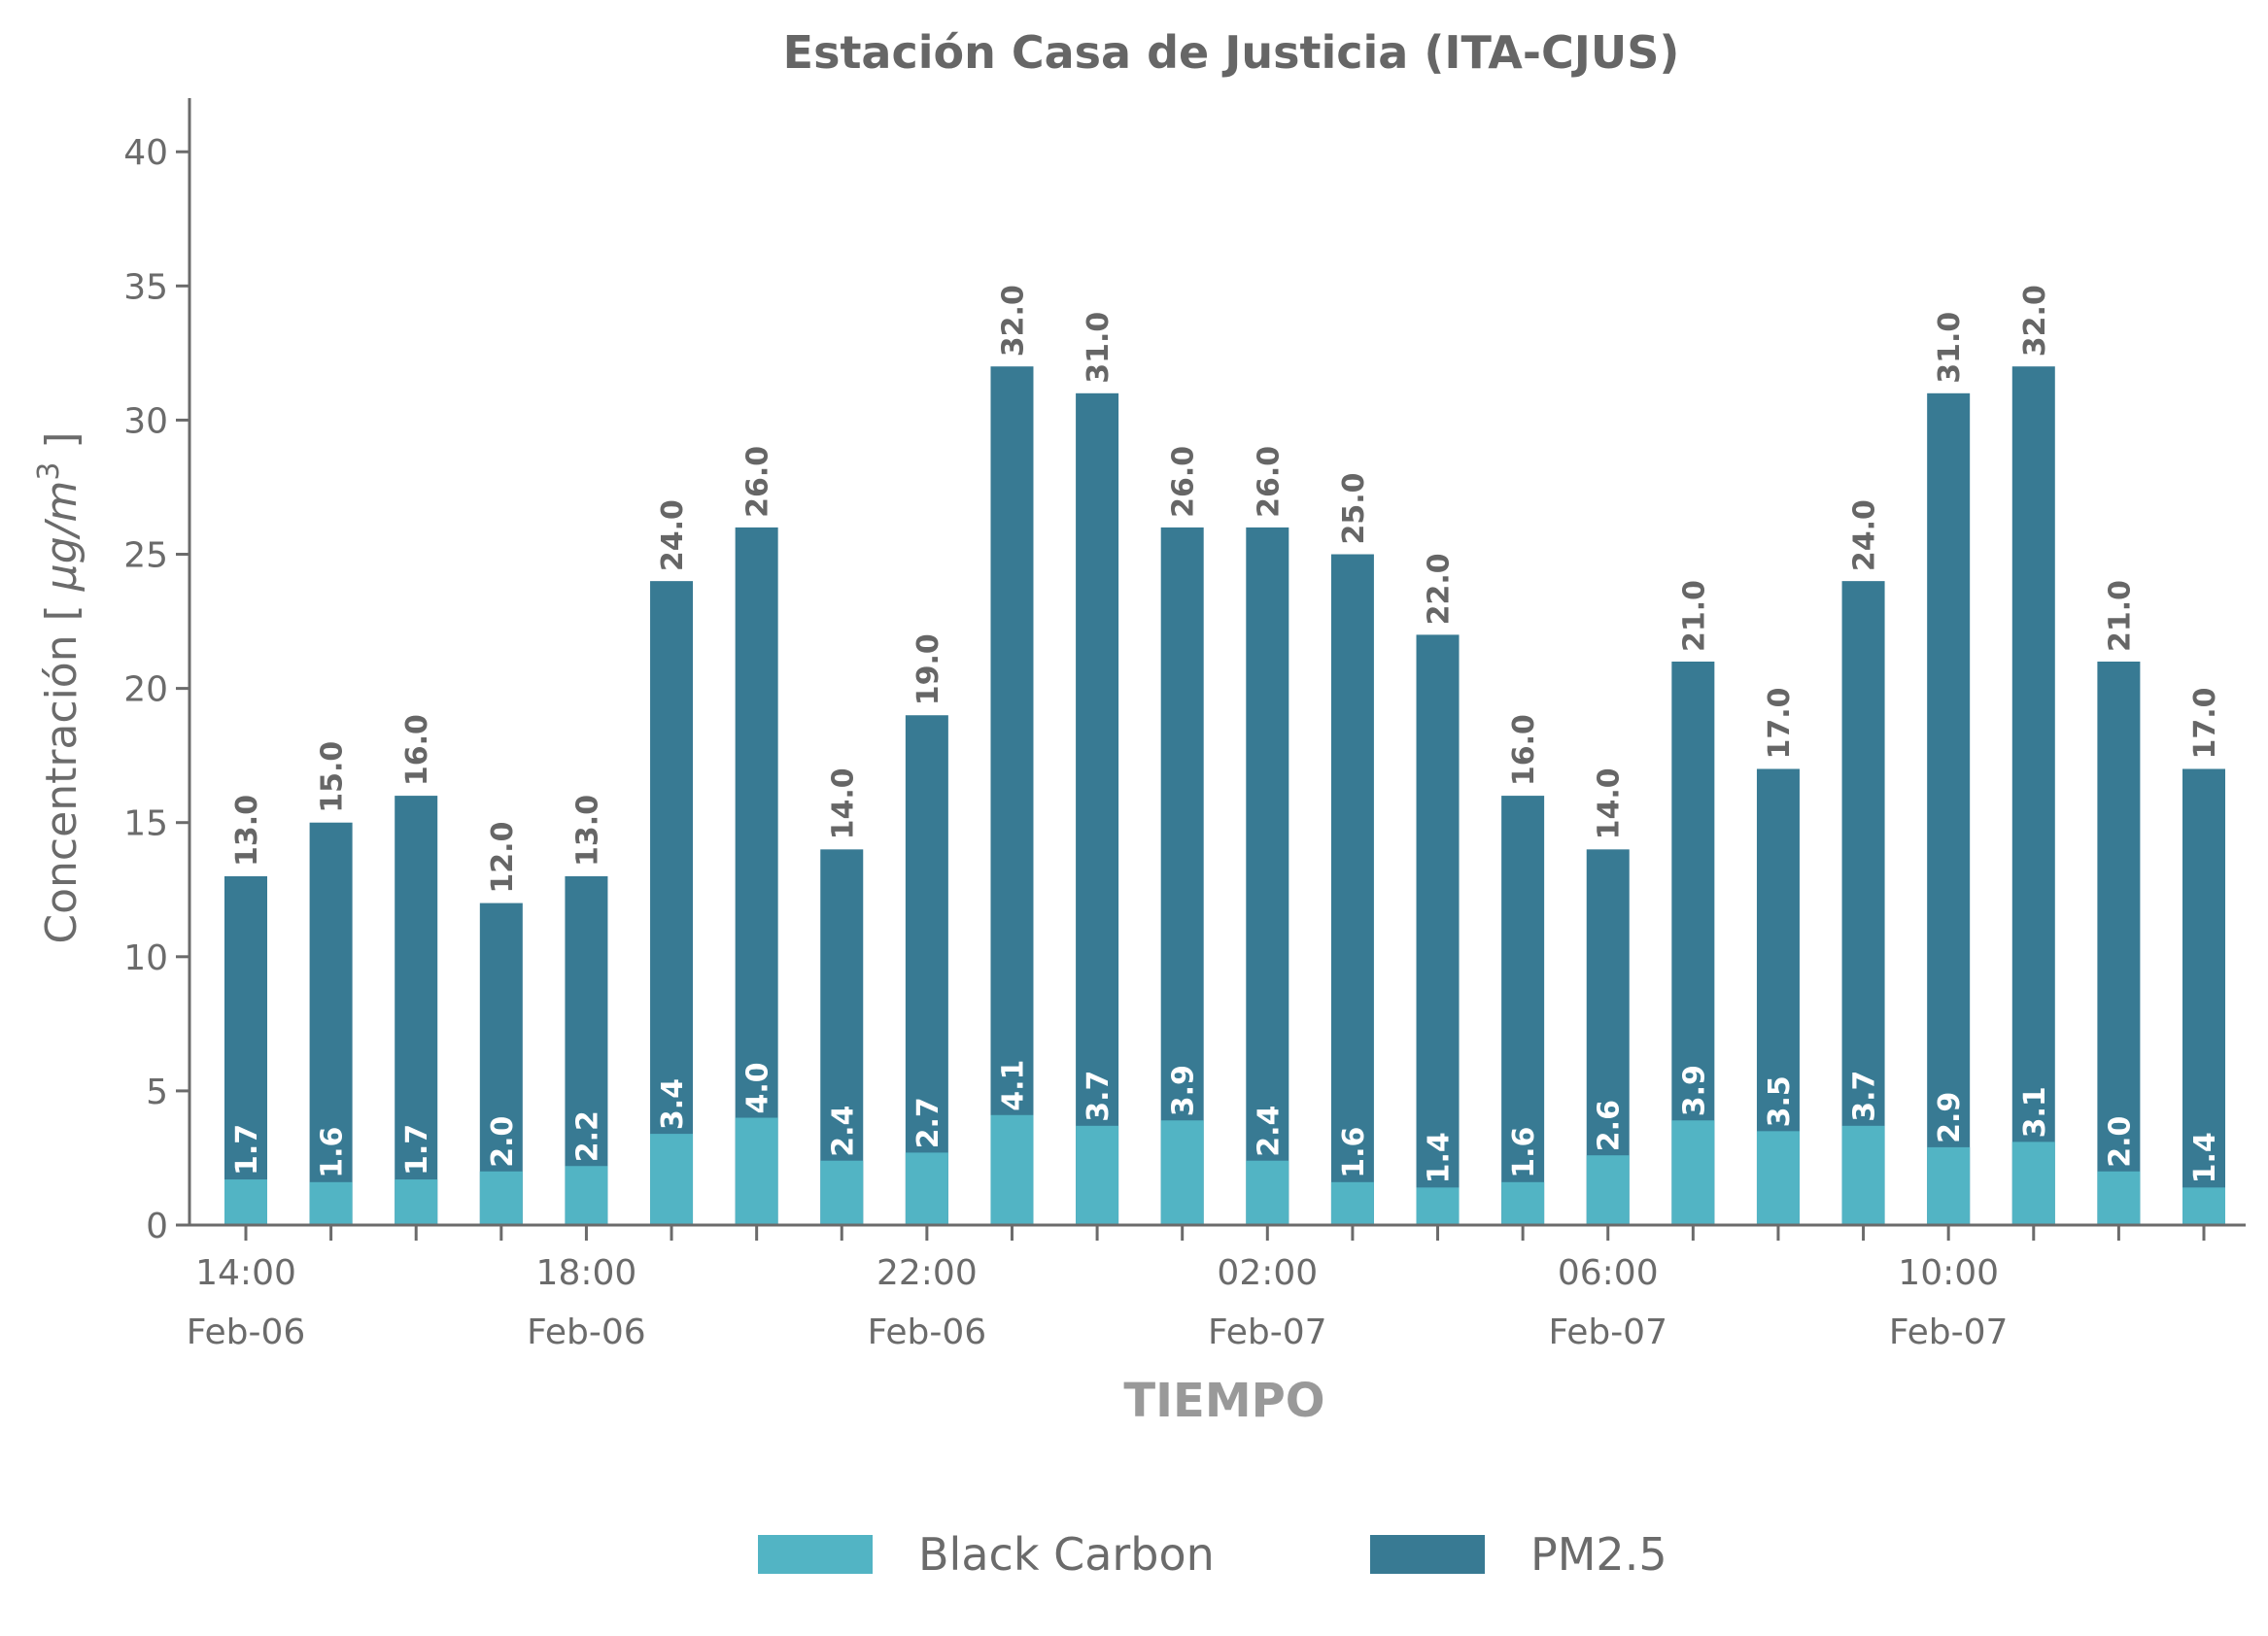 This screenshot has height=1636, width=2268. What do you see at coordinates (1440, 589) in the screenshot?
I see `data-label-pm25: 22.0` at bounding box center [1440, 589].